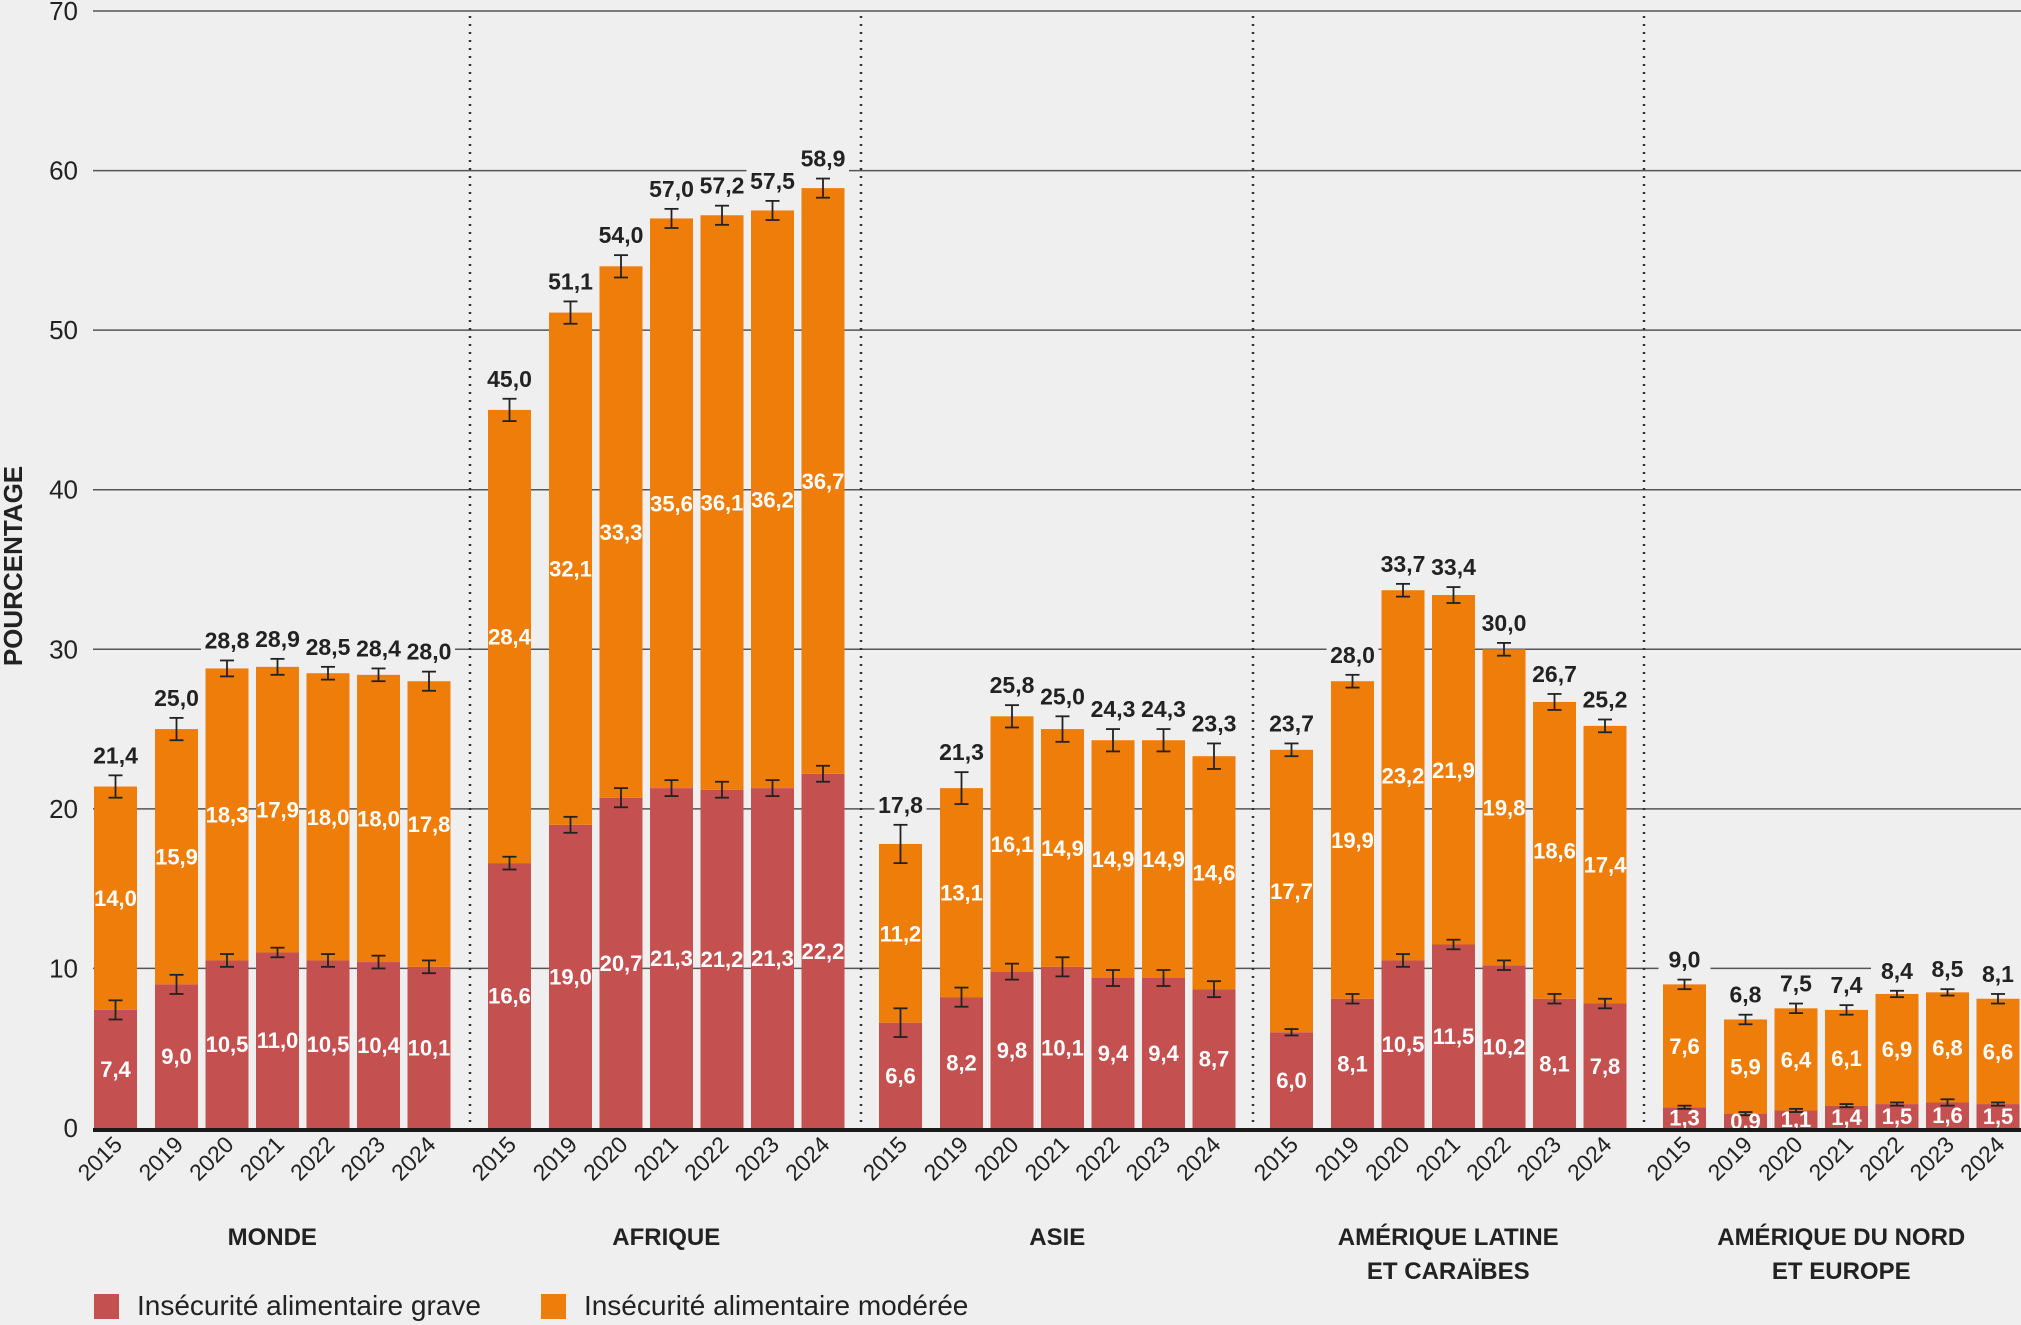  What do you see at coordinates (1948, 969) in the screenshot?
I see `data-label-total: 8,5` at bounding box center [1948, 969].